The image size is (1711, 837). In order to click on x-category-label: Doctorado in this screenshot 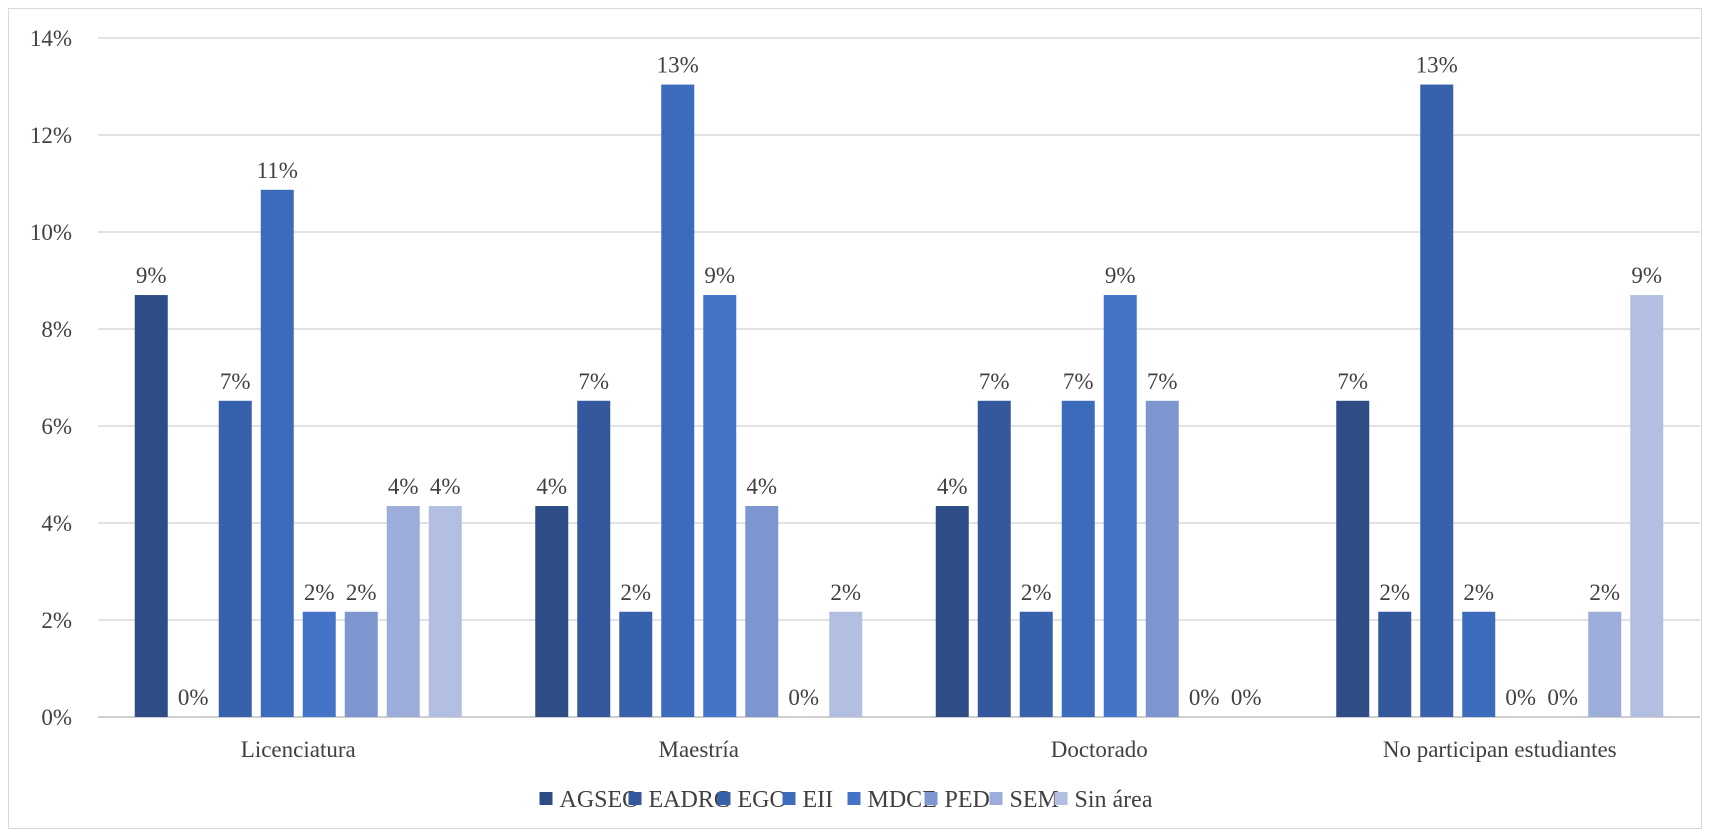, I will do `click(1099, 749)`.